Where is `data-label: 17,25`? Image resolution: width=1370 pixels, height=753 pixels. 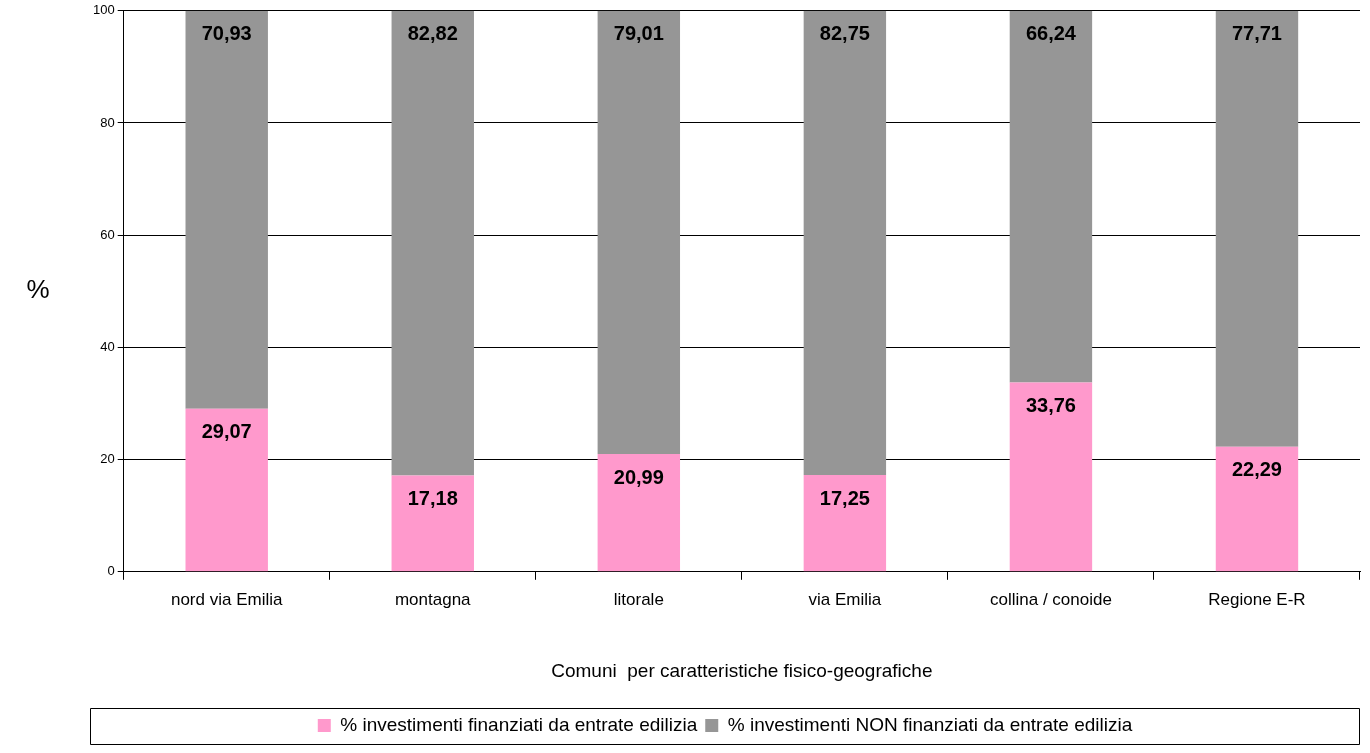 data-label: 17,25 is located at coordinates (844, 497).